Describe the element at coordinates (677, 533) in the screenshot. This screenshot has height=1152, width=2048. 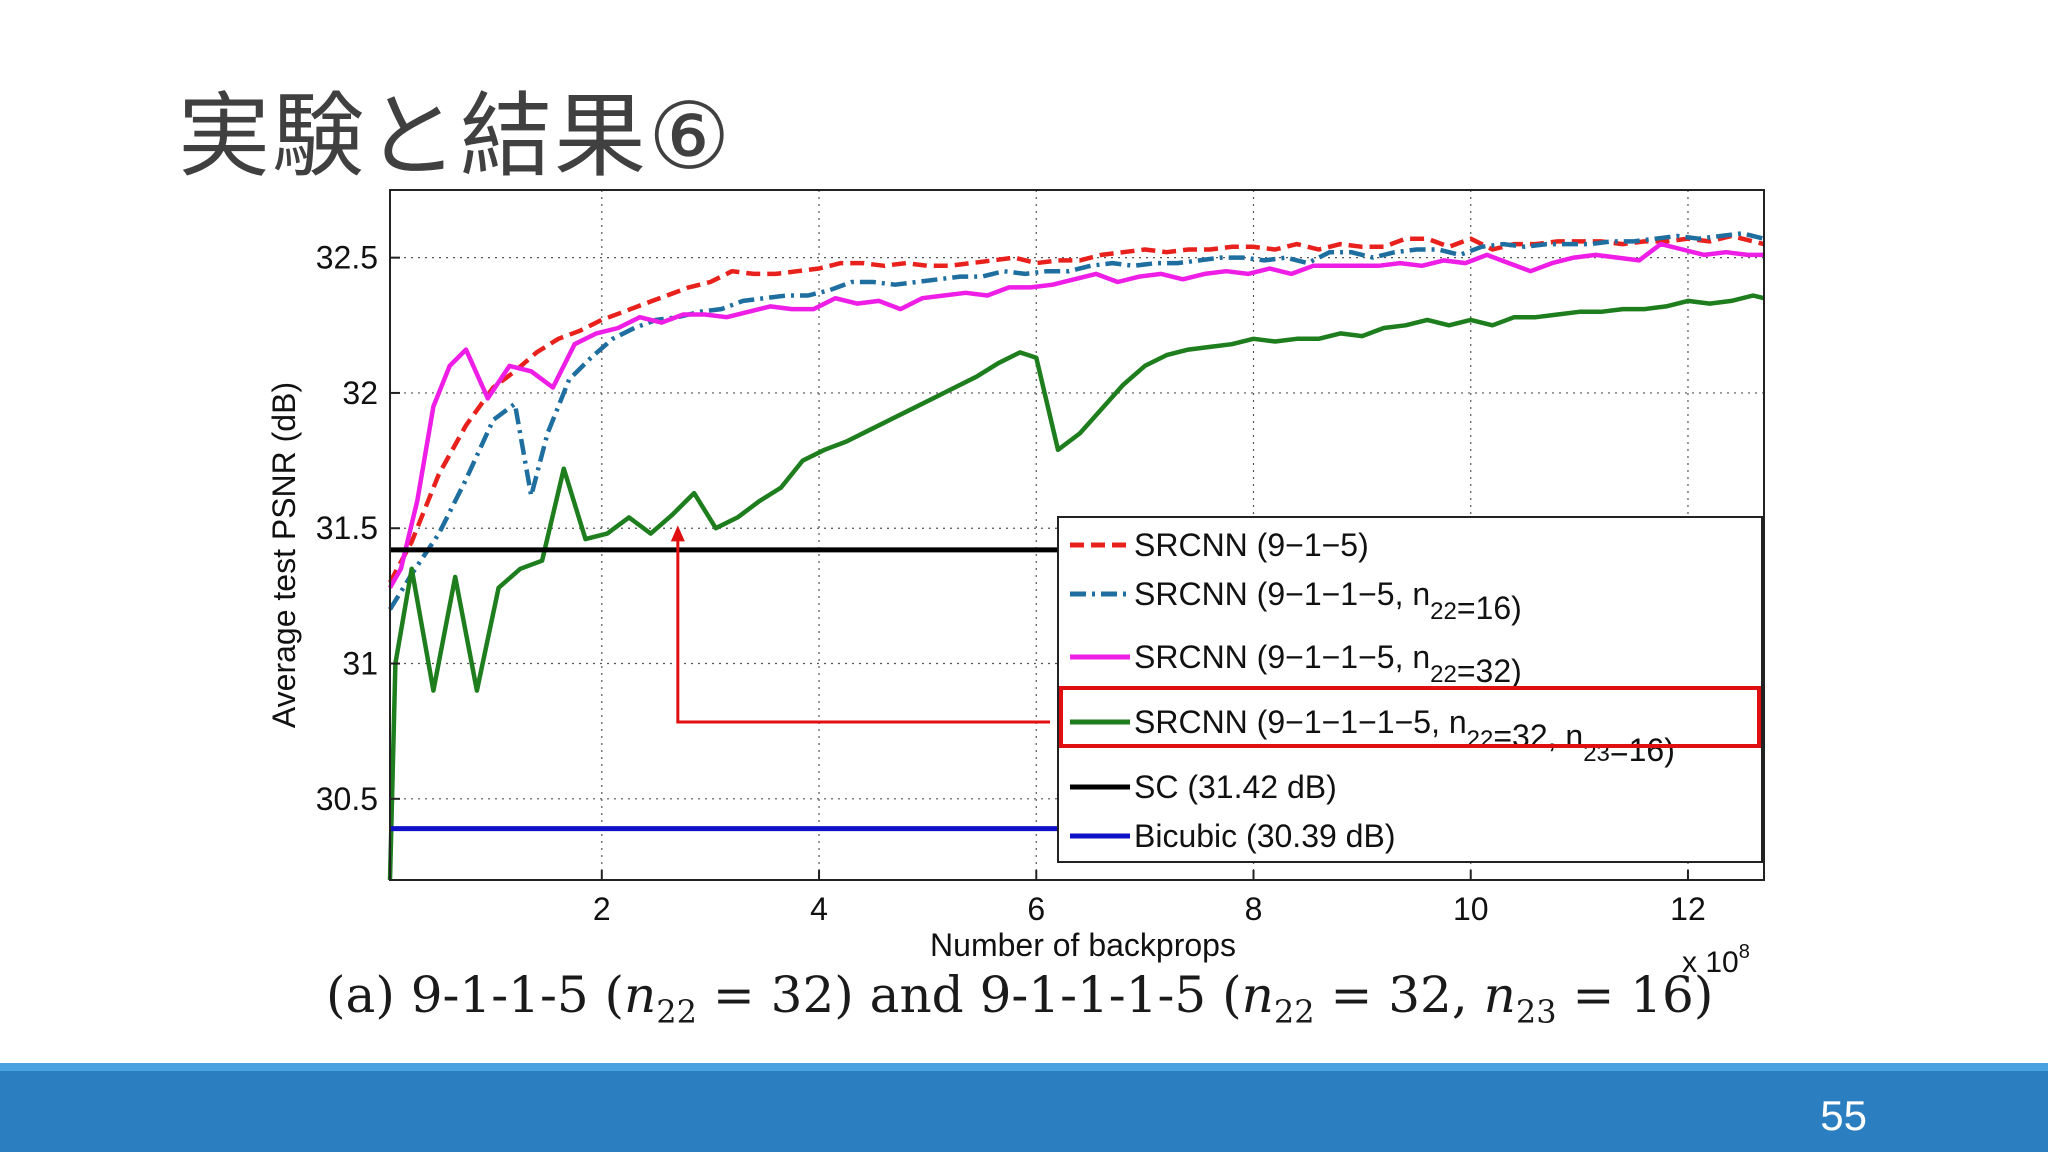
I see `annotation-arrowhead` at that location.